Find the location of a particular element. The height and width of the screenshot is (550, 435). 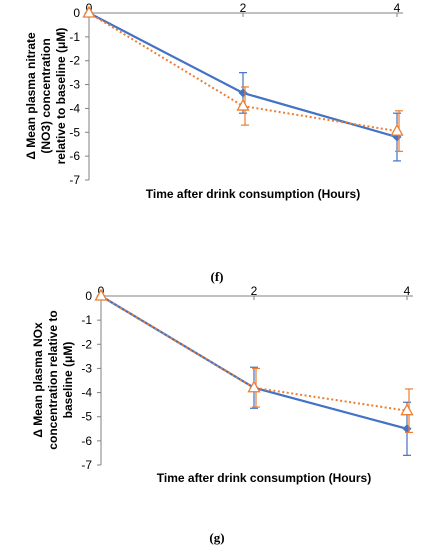

y-axis-label-line: relative to baseline (μM) is located at coordinates (61, 96).